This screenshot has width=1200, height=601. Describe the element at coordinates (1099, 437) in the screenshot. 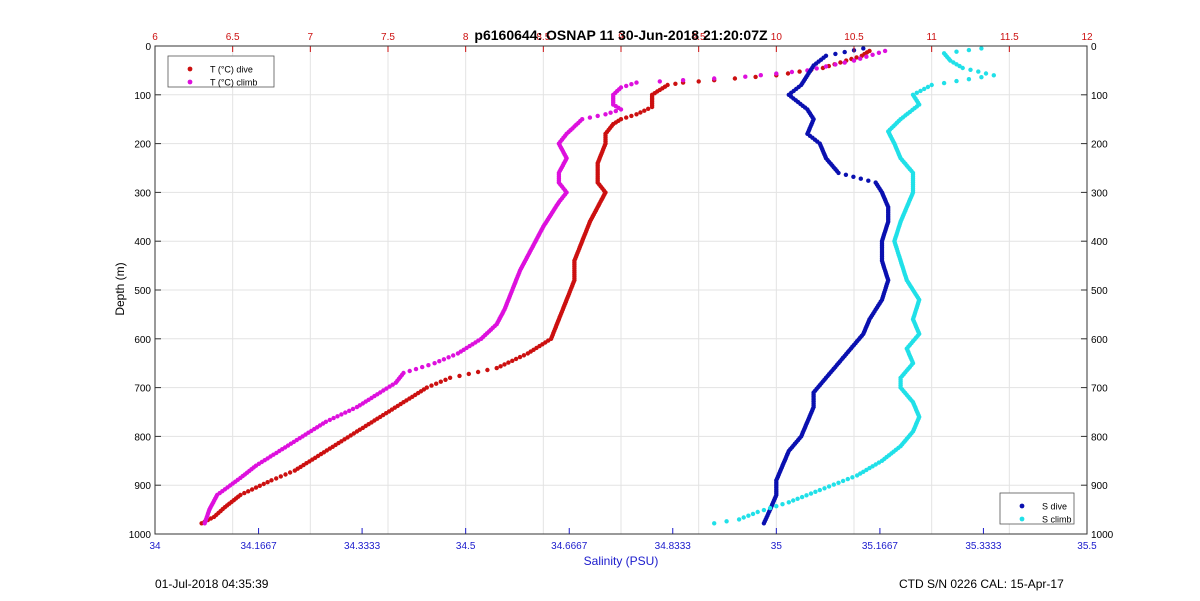

I see `y-tick-label-right: 800` at that location.